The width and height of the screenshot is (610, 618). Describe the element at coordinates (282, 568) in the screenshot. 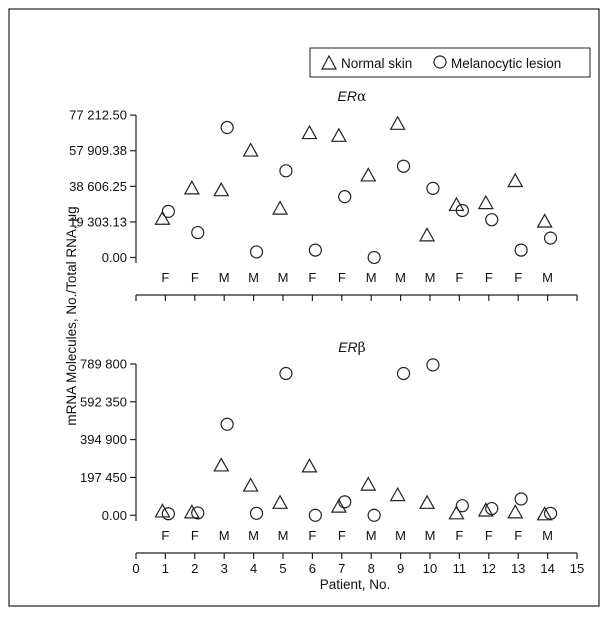

I see `x-tick-label: 5` at that location.